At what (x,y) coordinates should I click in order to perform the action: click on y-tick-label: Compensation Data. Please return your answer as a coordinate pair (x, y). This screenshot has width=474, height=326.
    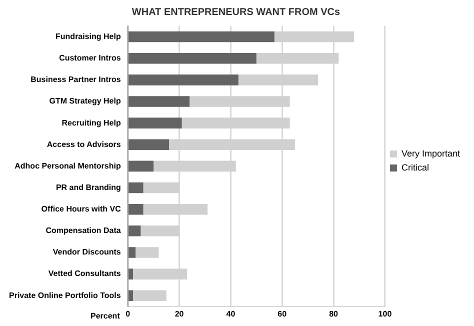
    Looking at the image, I should click on (84, 231).